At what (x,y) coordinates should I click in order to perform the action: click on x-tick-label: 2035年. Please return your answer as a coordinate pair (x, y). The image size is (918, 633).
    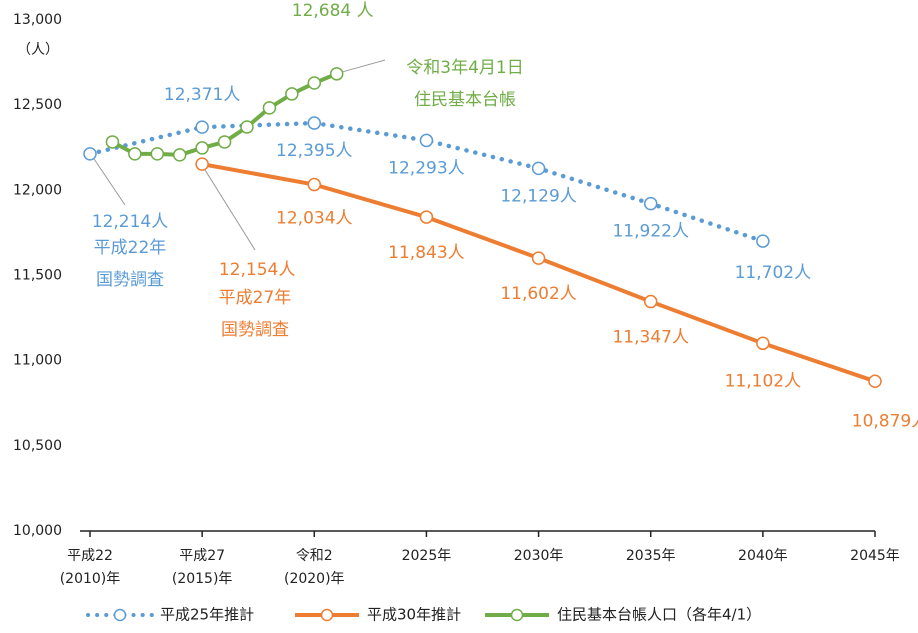
    Looking at the image, I should click on (651, 556).